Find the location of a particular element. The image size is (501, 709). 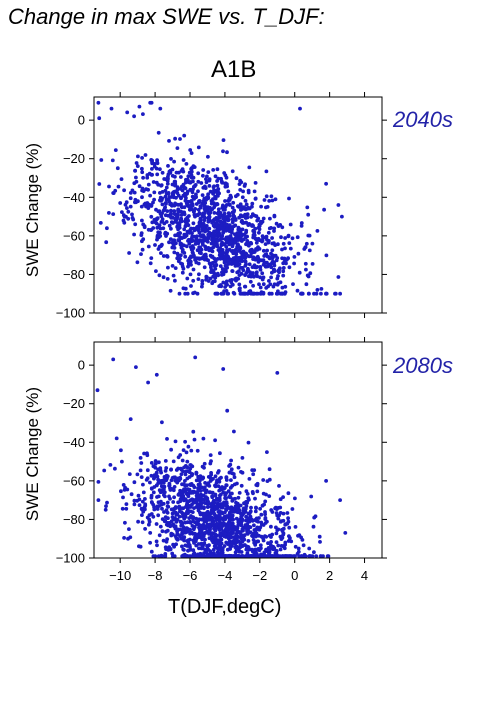

y-tick-label: −100 is located at coordinates (70, 558).